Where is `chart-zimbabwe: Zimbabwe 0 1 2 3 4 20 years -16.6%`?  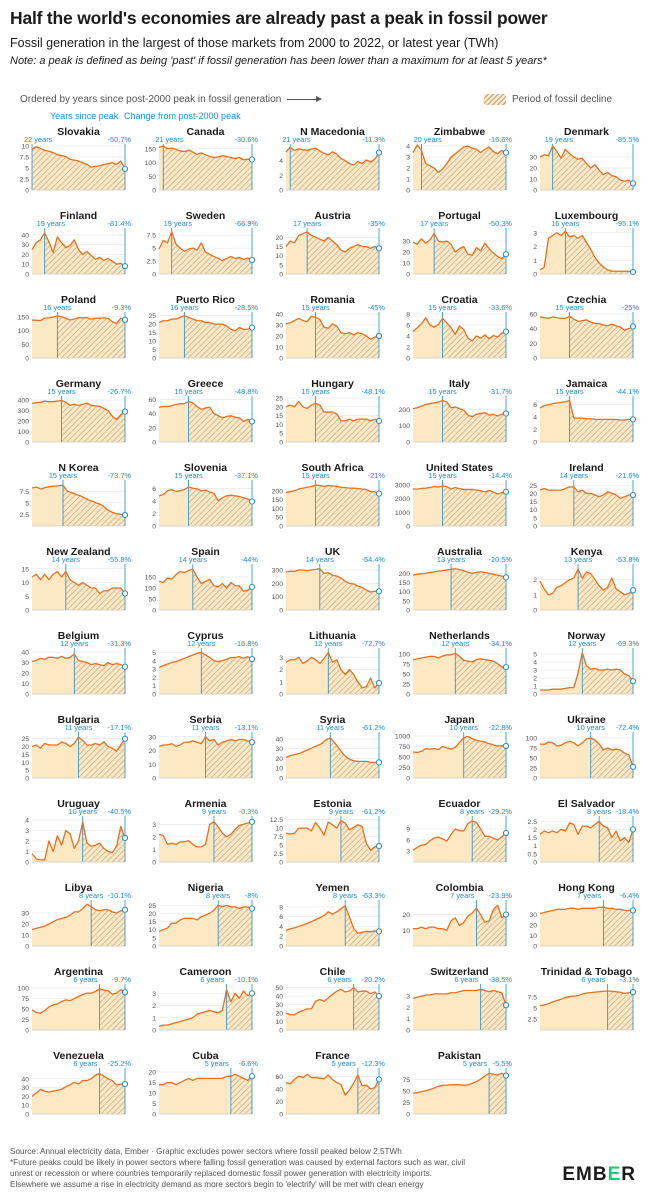 chart-zimbabwe: Zimbabwe 0 1 2 3 4 20 years -16.6% is located at coordinates (452, 166).